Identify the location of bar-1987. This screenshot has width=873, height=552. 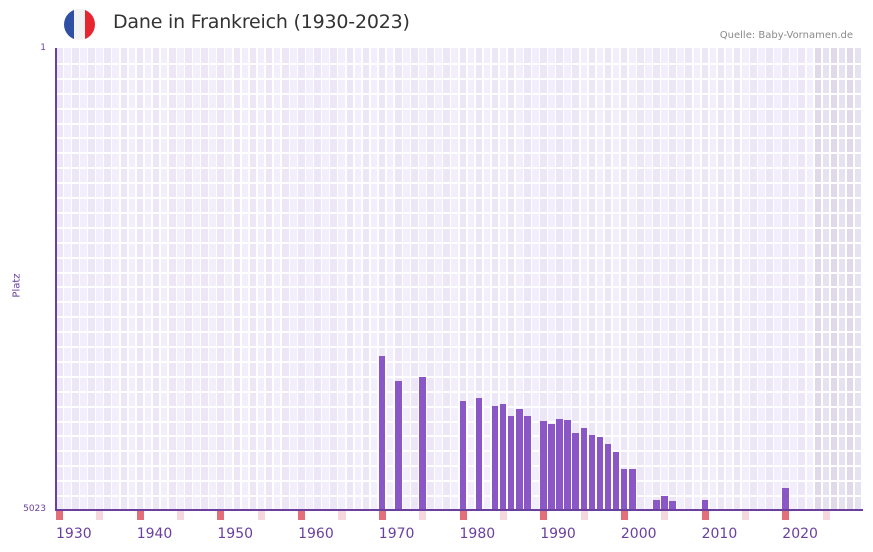
(519, 459).